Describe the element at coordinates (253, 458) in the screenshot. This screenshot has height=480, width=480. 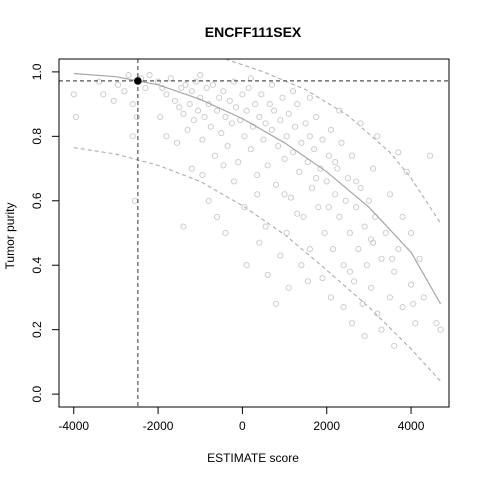
I see `x-axis-label: ESTIMATE score` at that location.